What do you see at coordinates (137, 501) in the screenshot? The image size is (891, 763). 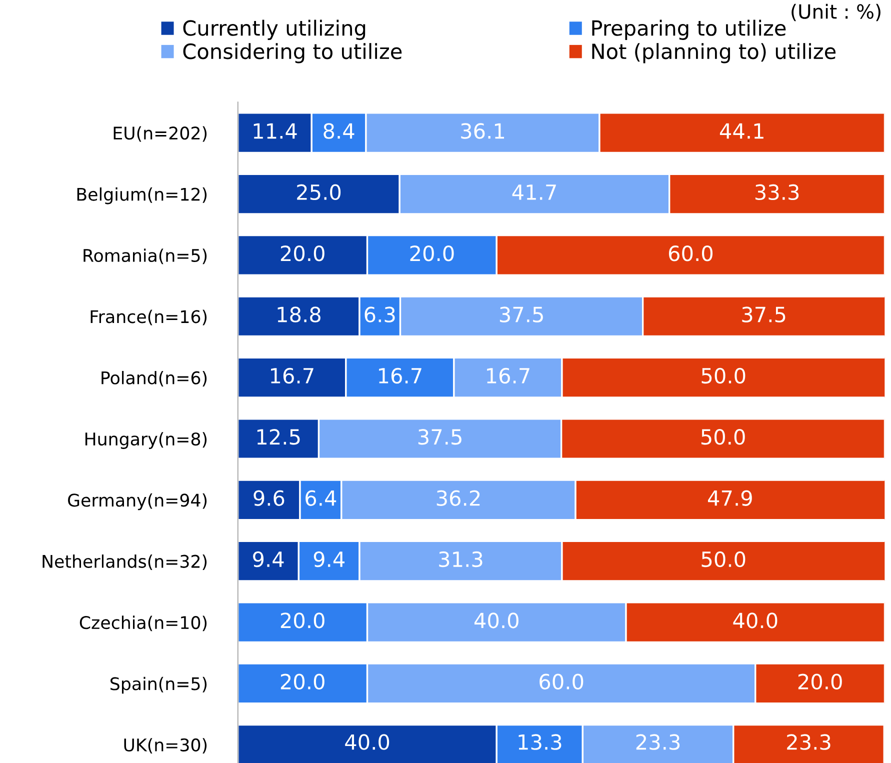 I see `y-tick-label: Germany(n=94)` at bounding box center [137, 501].